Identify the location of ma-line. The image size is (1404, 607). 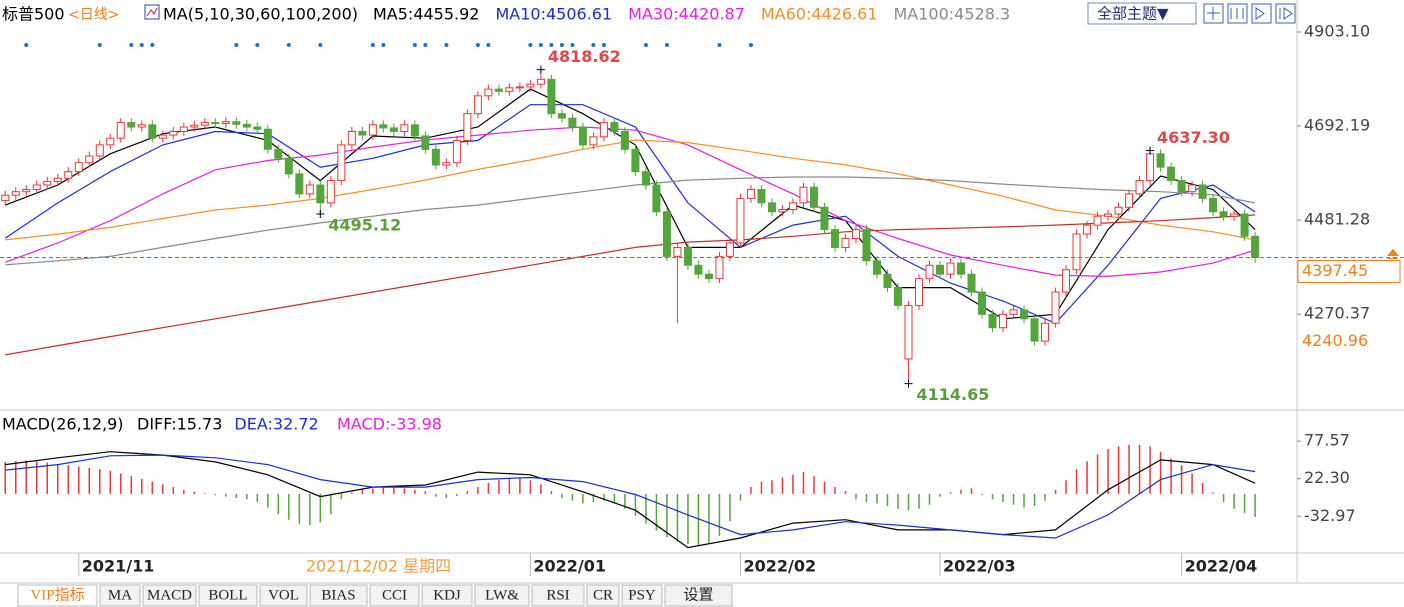
(630, 221).